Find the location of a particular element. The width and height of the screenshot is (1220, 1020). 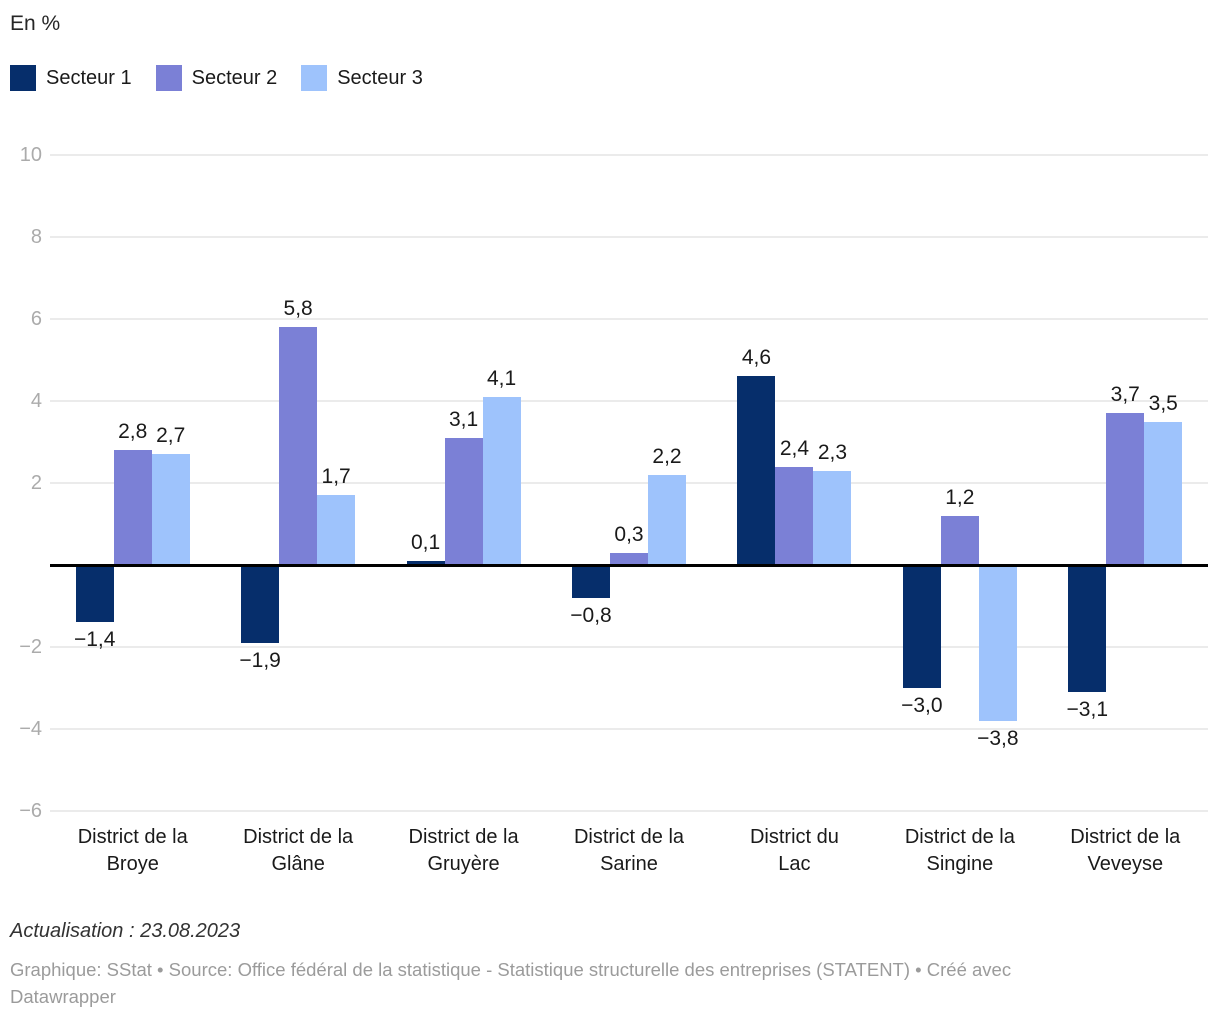

y-axis-tick-label: 10 is located at coordinates (30, 155).